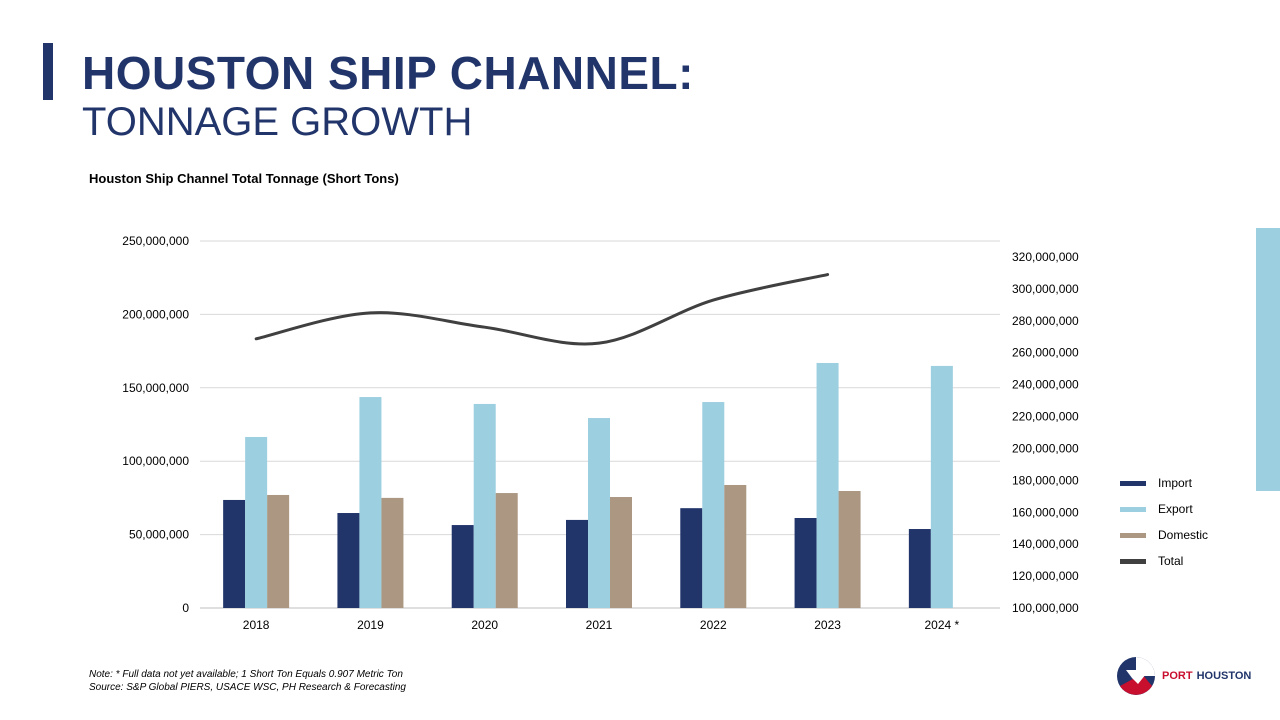 The width and height of the screenshot is (1280, 720). I want to click on x-tick-label: 2018, so click(256, 625).